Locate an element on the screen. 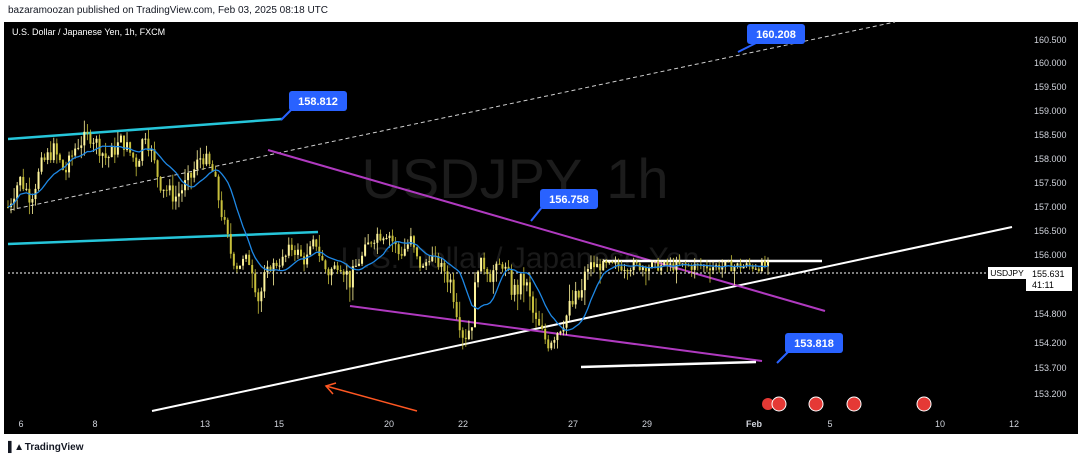 This screenshot has height=461, width=1080. price-tick-label: 160.000 is located at coordinates (1050, 63).